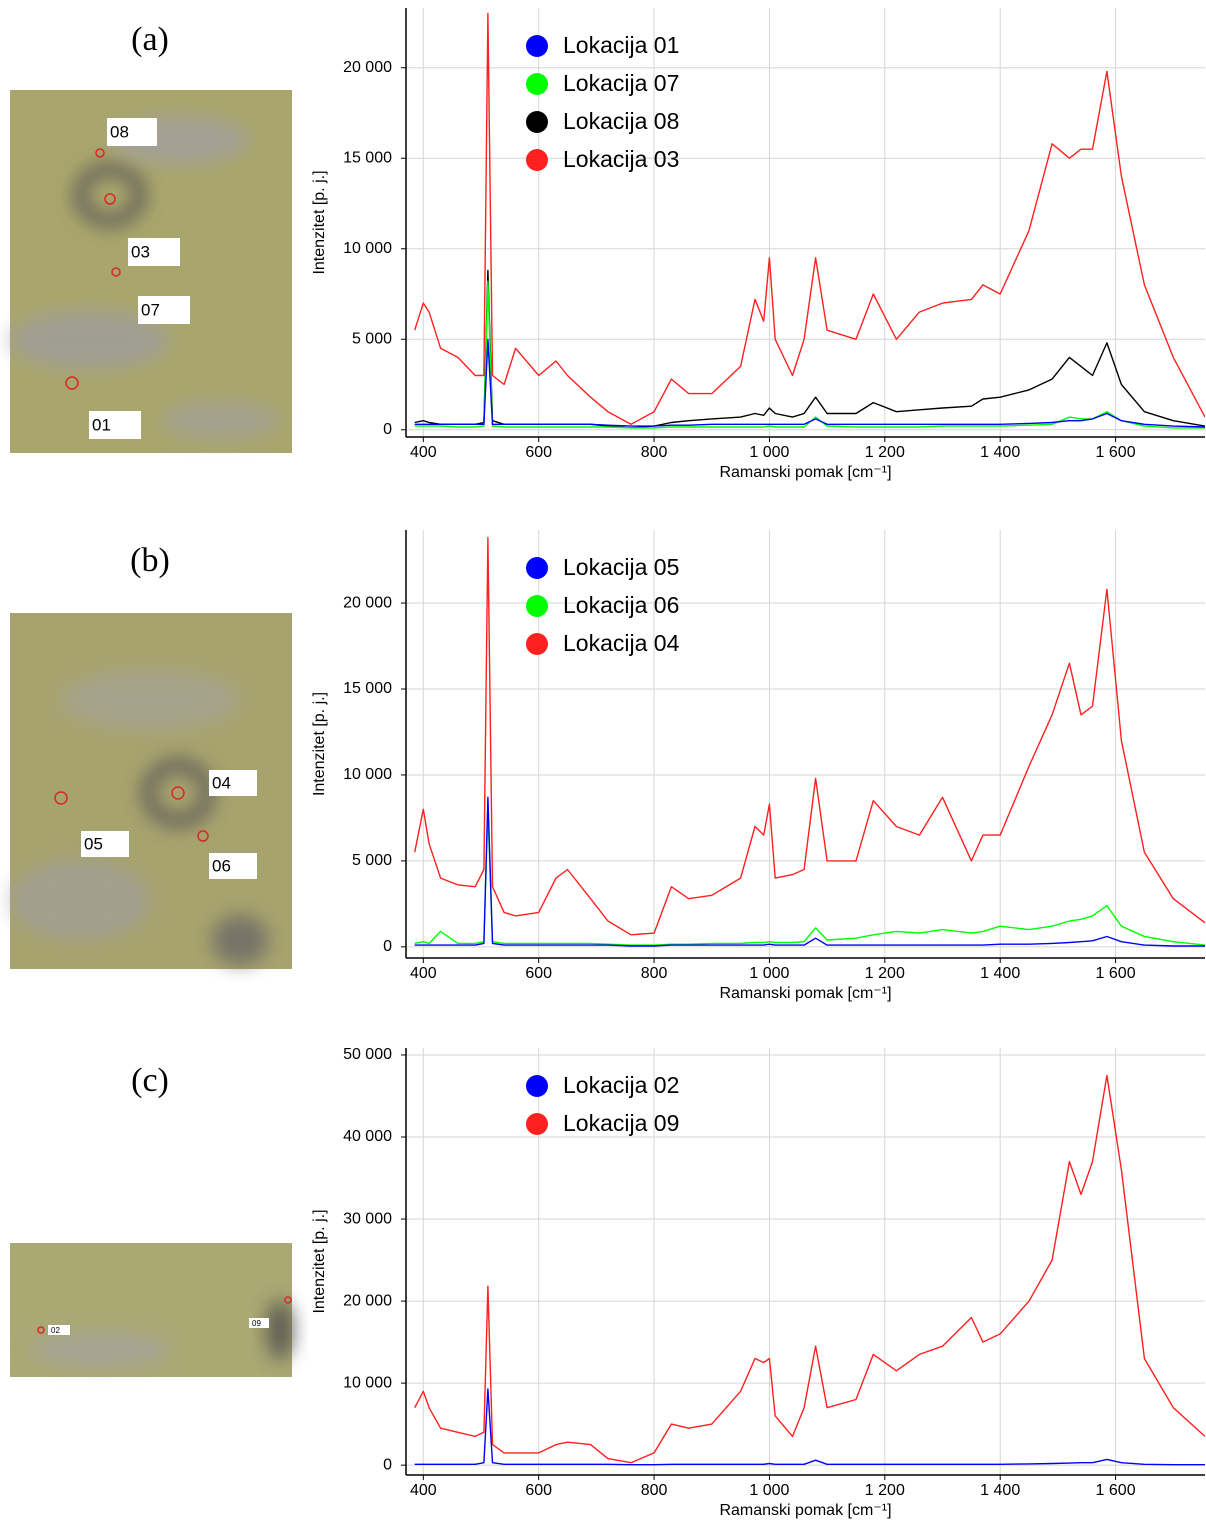  Describe the element at coordinates (150, 1080) in the screenshot. I see `panel-label: (c)` at that location.